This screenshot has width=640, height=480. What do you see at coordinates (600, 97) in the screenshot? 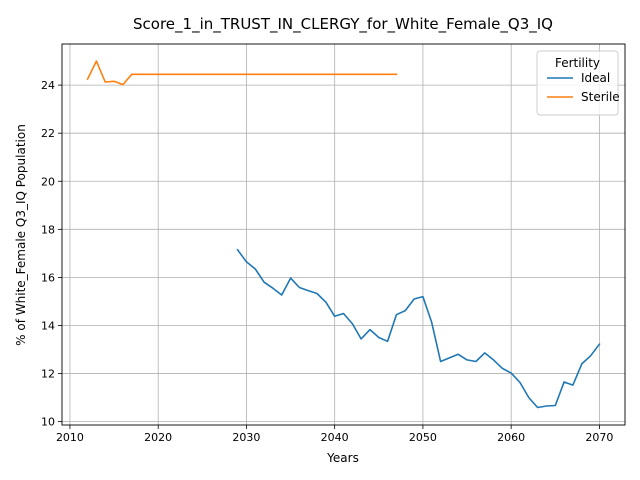
I see `legend-label-sterile: Sterile` at bounding box center [600, 97].